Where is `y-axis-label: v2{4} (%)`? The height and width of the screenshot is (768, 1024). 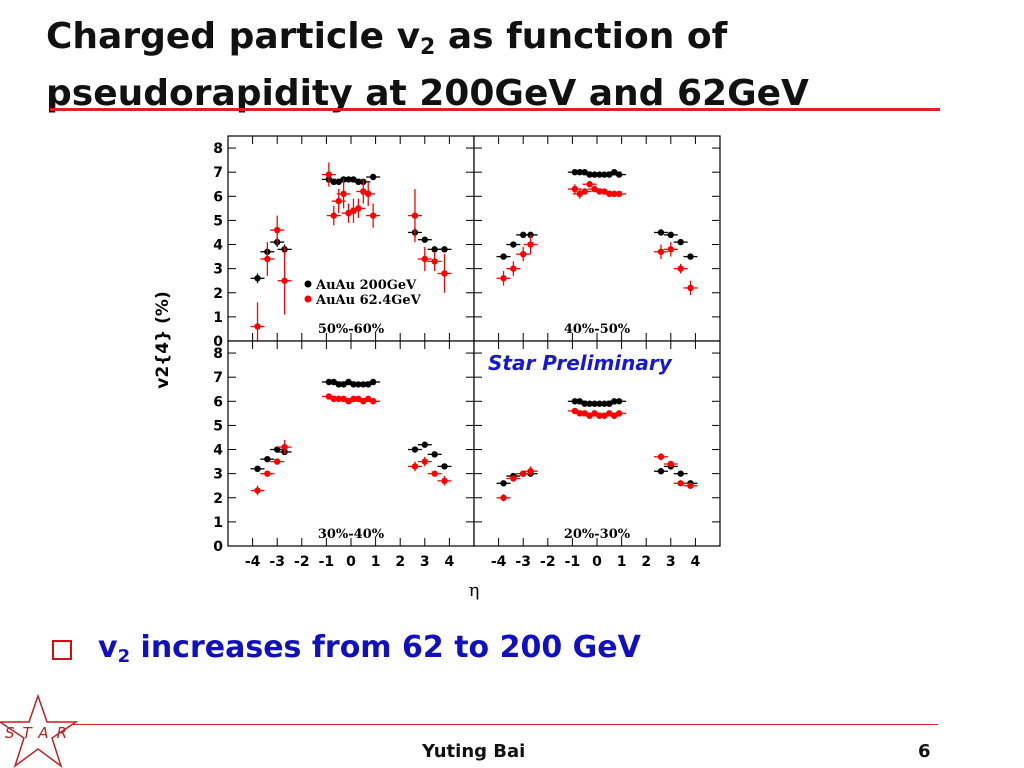 y-axis-label: v2{4} (%) is located at coordinates (163, 339).